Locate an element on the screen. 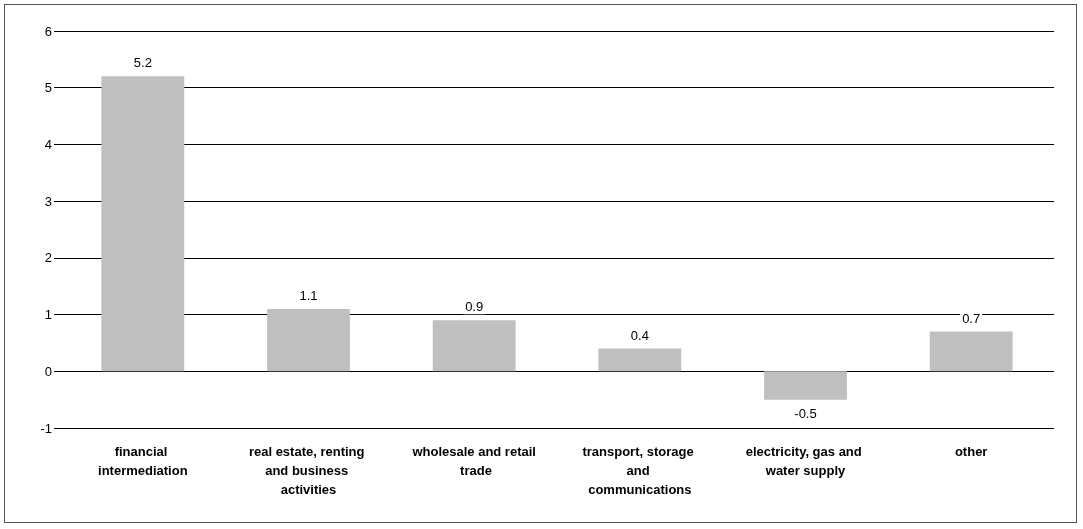 The image size is (1083, 529). data-label: 1.1 is located at coordinates (308, 295).